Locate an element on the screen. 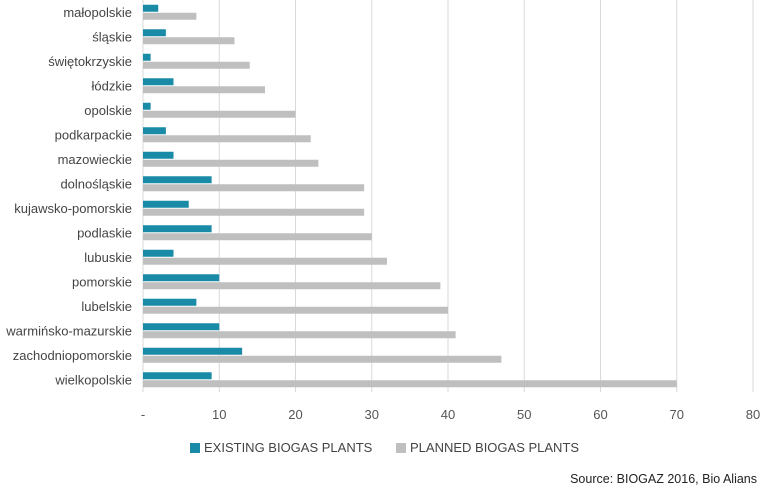  x-tick-label: 40 is located at coordinates (448, 414).